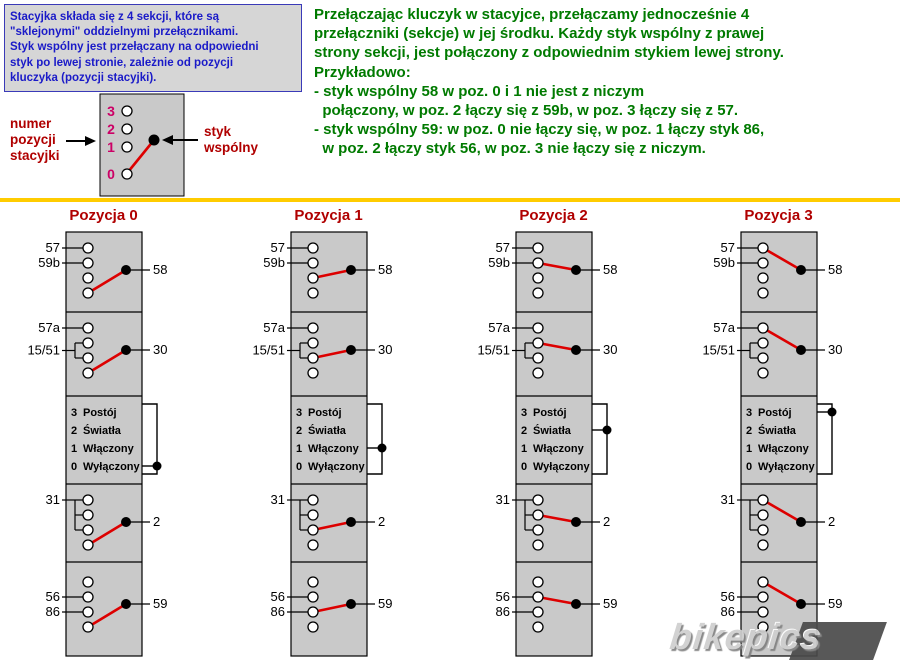 The image size is (900, 671). Describe the element at coordinates (524, 449) in the screenshot. I see `mode-number: 1` at that location.